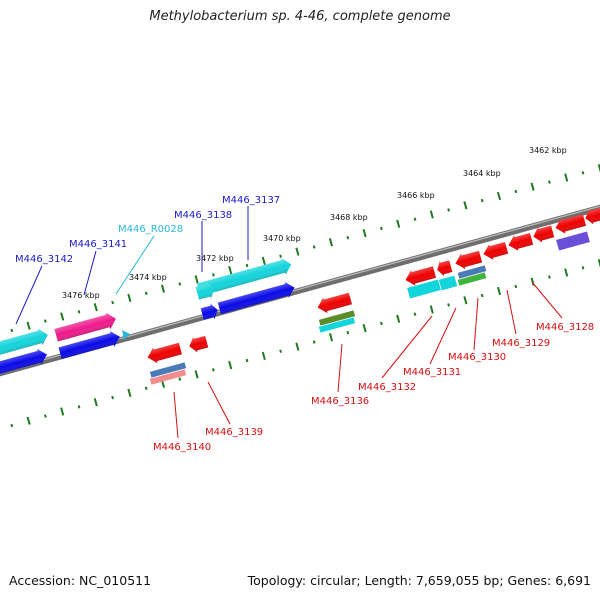 Image resolution: width=600 pixels, height=600 pixels. Describe the element at coordinates (521, 242) in the screenshot. I see `gene-arrow-m446-3128a` at that location.